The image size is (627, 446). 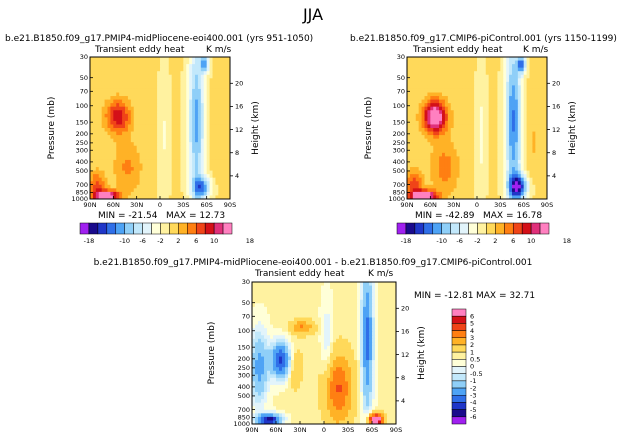 I want to click on height-tick-label: 8, so click(x=554, y=153).